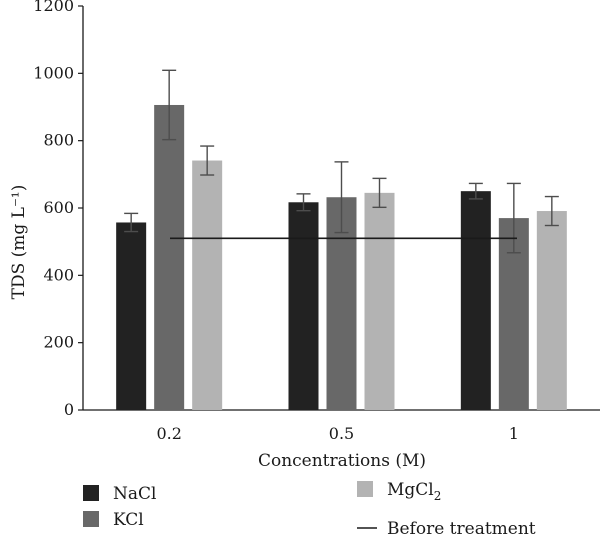 Image resolution: width=600 pixels, height=542 pixels. I want to click on y-tick-label: 400, so click(58, 274).